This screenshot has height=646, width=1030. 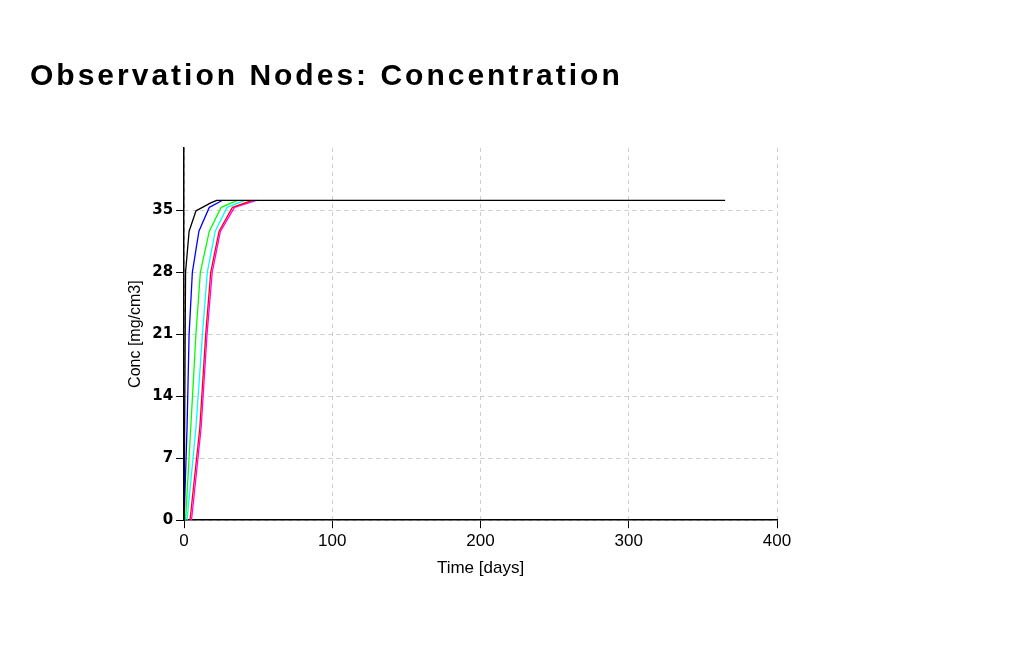 I want to click on x-tick-label: 100, so click(x=332, y=541).